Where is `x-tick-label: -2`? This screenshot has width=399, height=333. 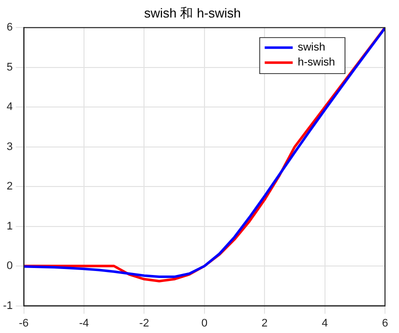 x-tick-label: -2 is located at coordinates (144, 323).